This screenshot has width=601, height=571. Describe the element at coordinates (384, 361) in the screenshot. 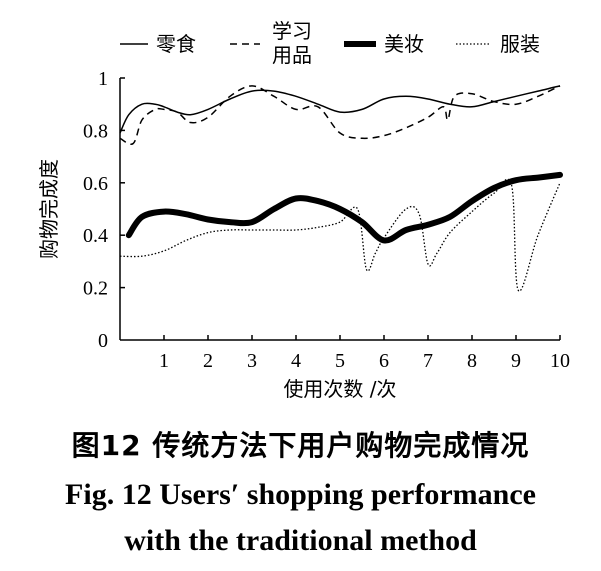

I see `x-tick-label: 6` at that location.